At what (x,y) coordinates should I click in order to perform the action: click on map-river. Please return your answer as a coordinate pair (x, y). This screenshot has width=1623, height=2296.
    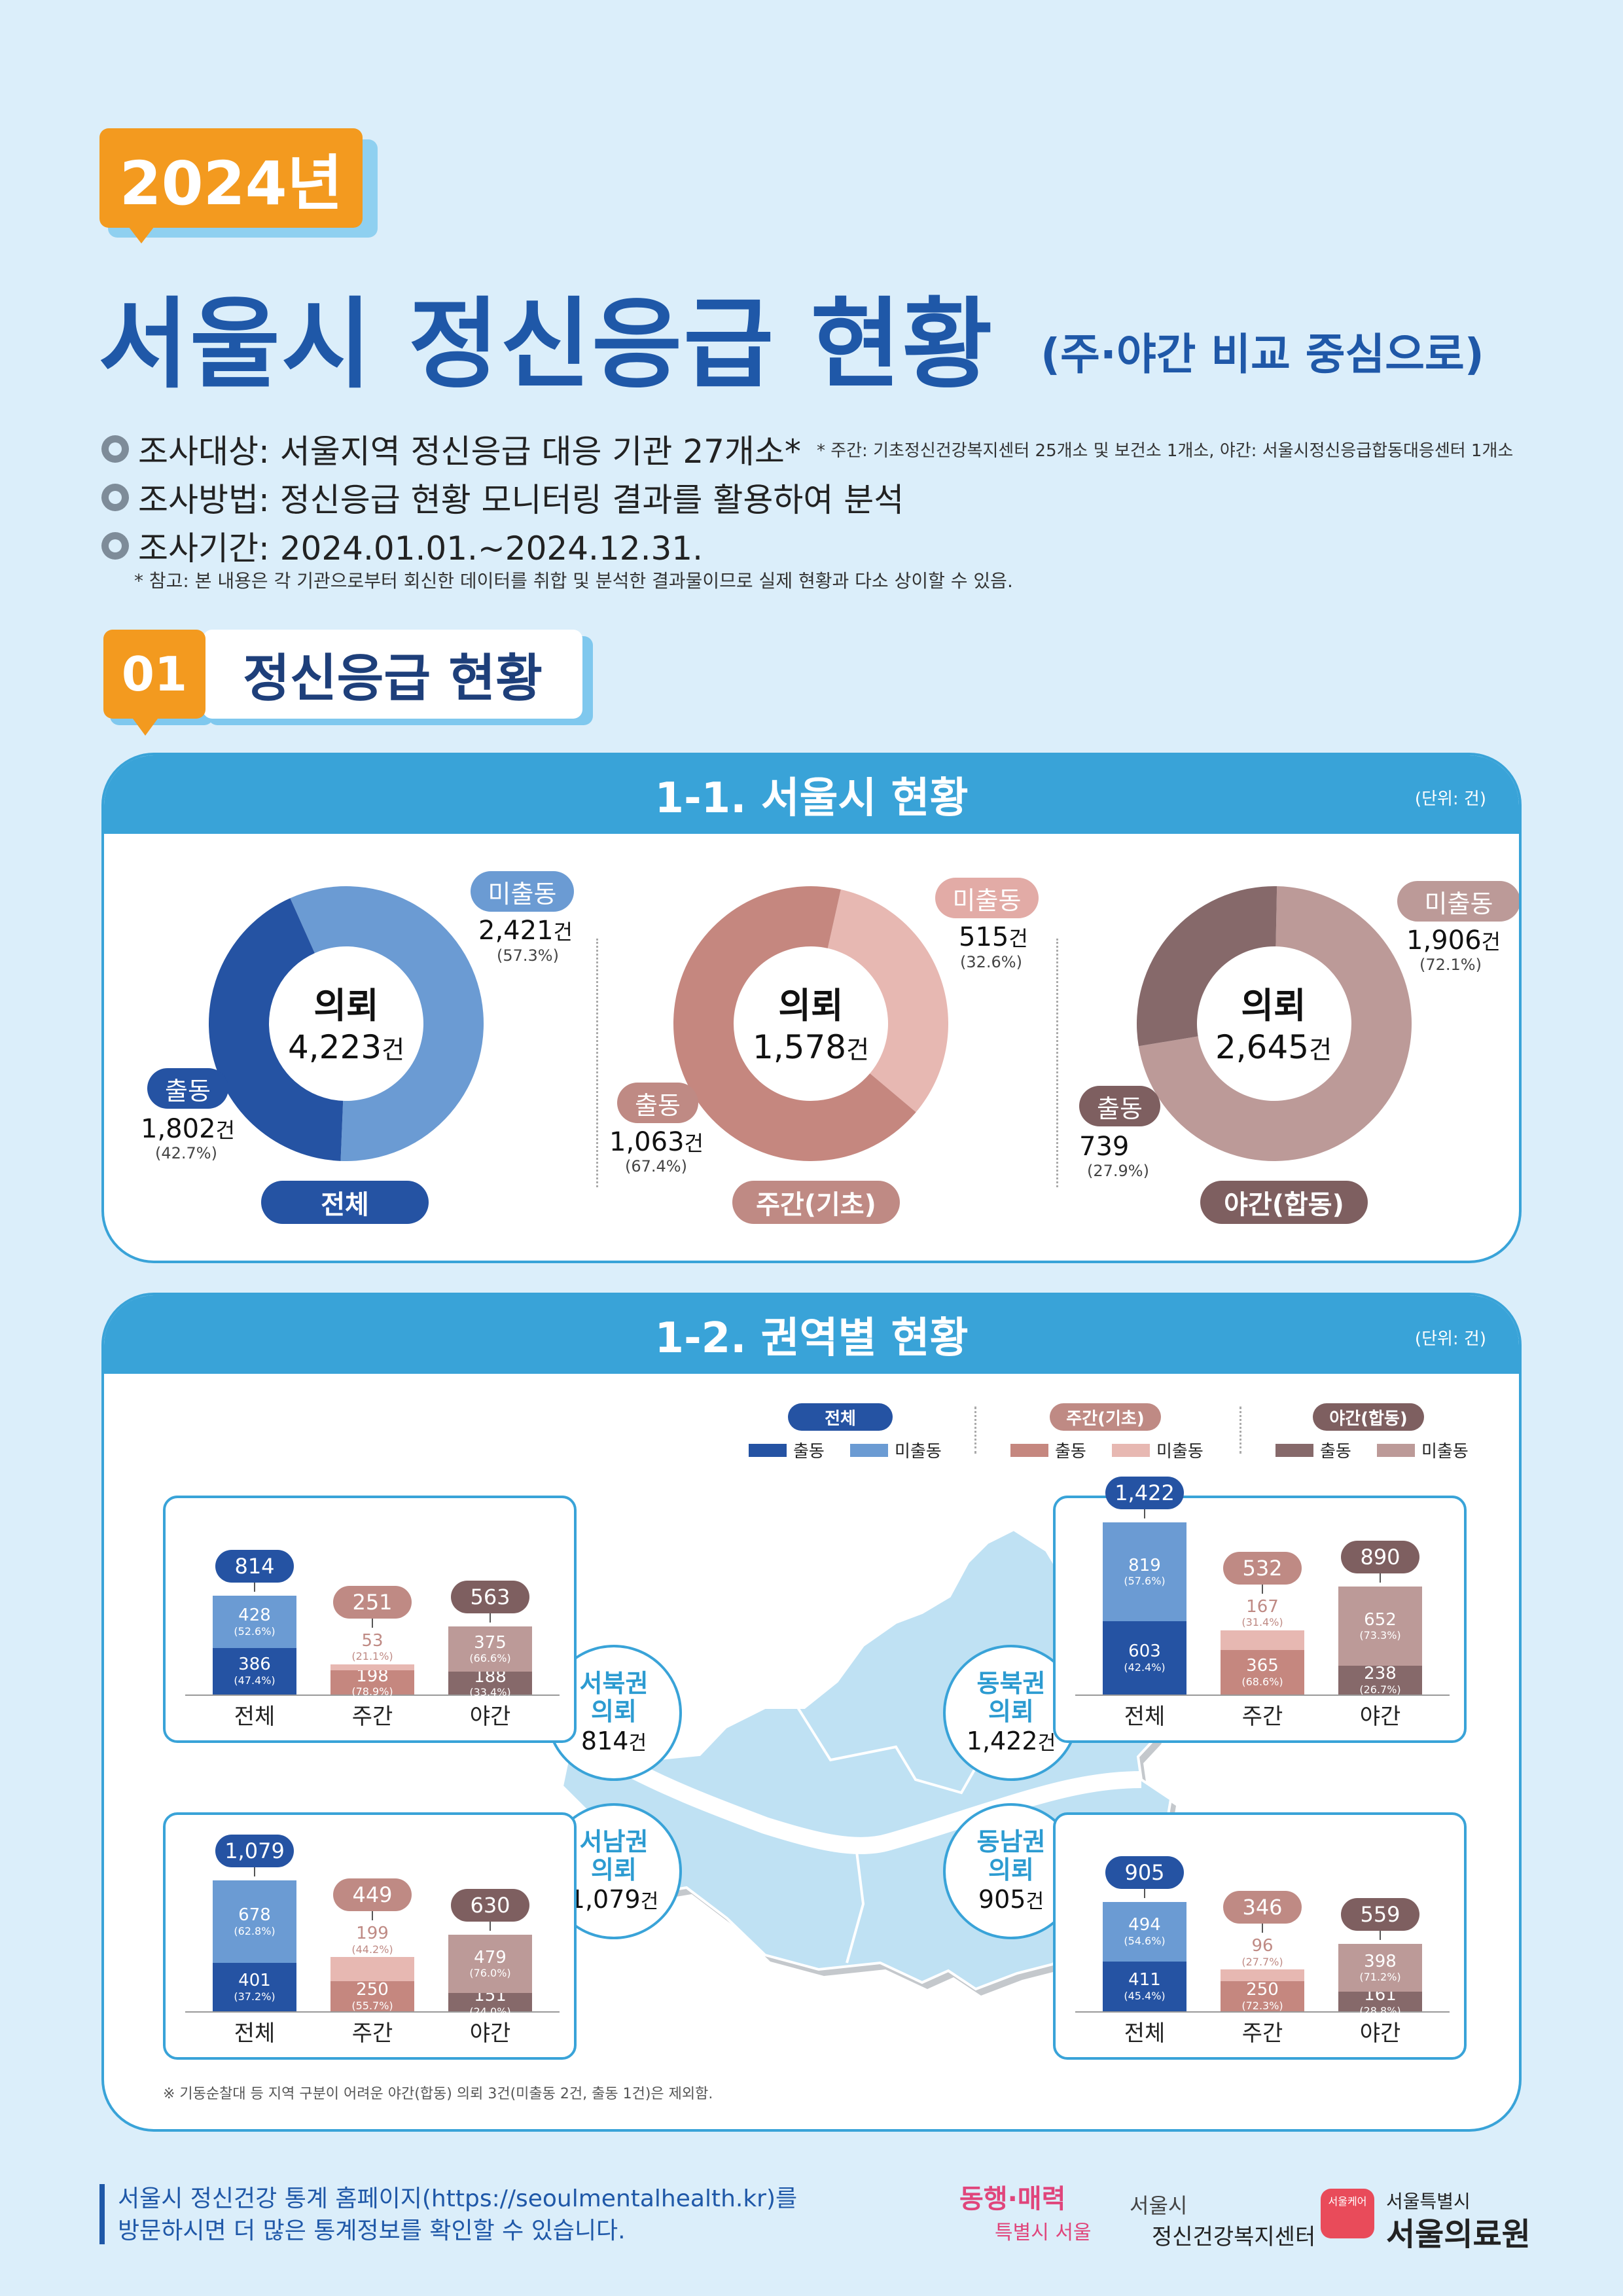
    Looking at the image, I should click on (871, 1800).